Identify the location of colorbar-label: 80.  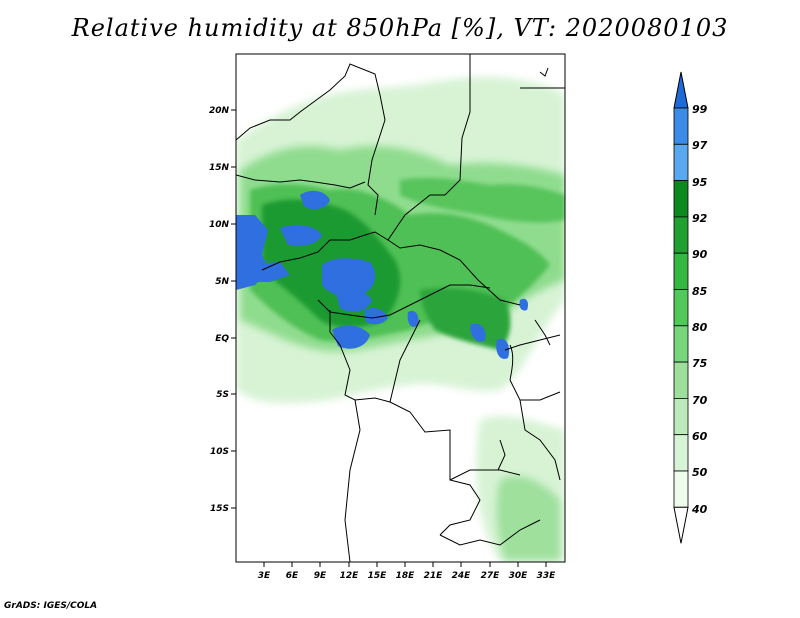
(700, 327).